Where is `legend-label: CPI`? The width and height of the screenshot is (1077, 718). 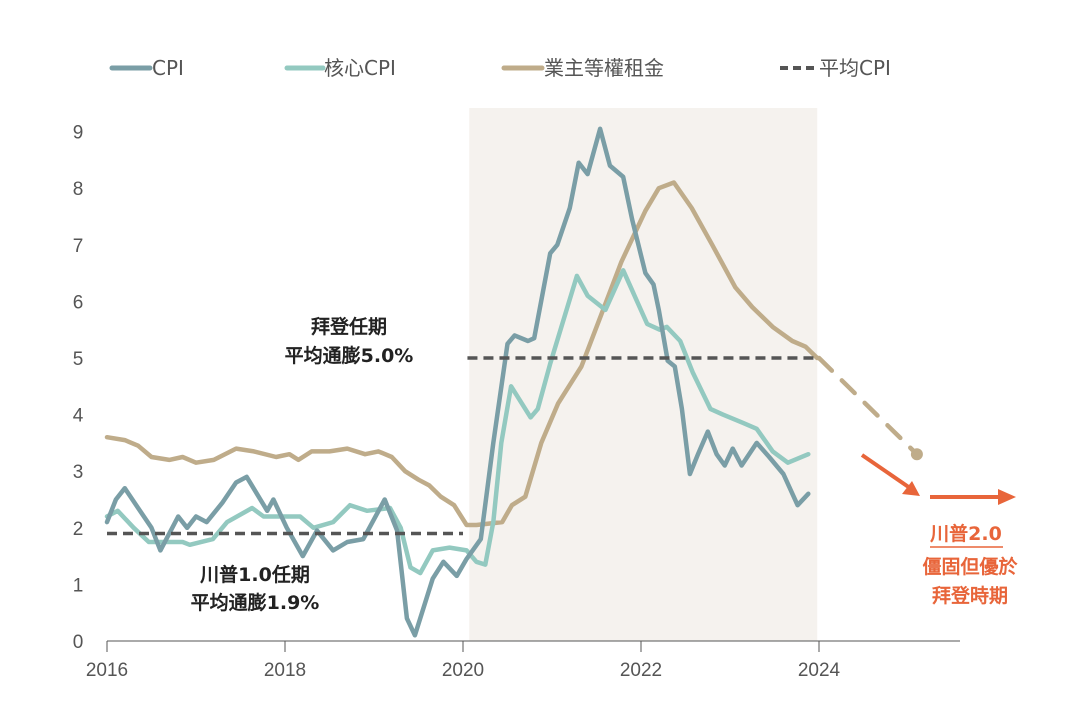
legend-label: CPI is located at coordinates (168, 68).